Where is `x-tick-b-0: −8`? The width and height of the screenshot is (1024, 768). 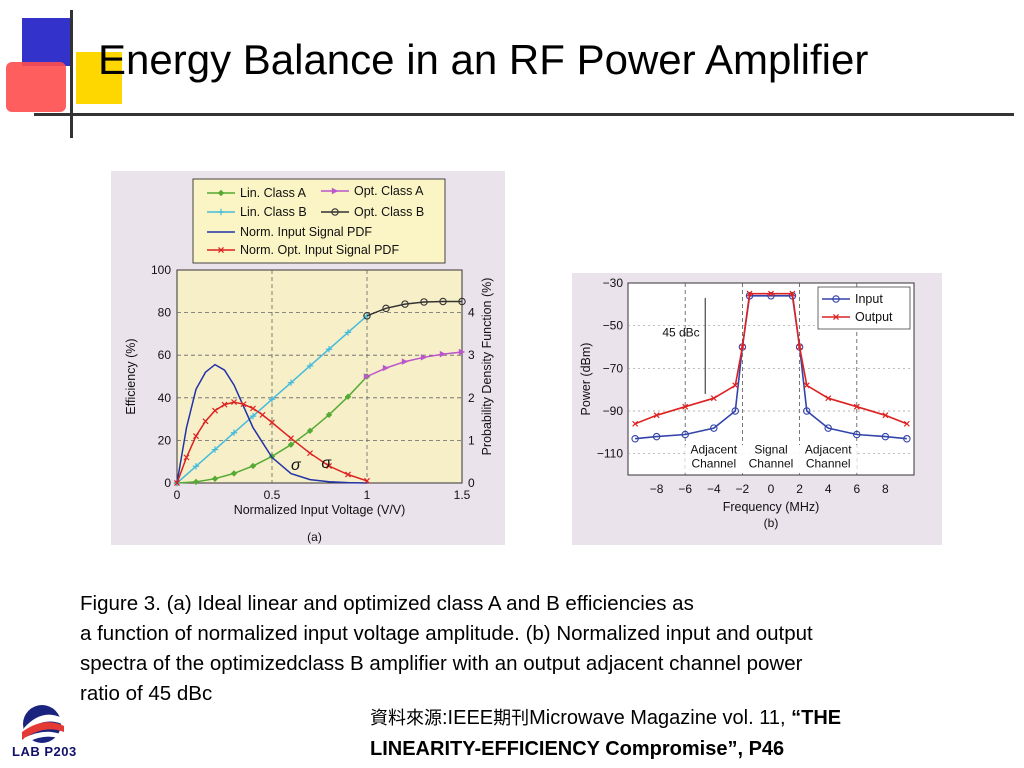
x-tick-b-0: −8 is located at coordinates (657, 489).